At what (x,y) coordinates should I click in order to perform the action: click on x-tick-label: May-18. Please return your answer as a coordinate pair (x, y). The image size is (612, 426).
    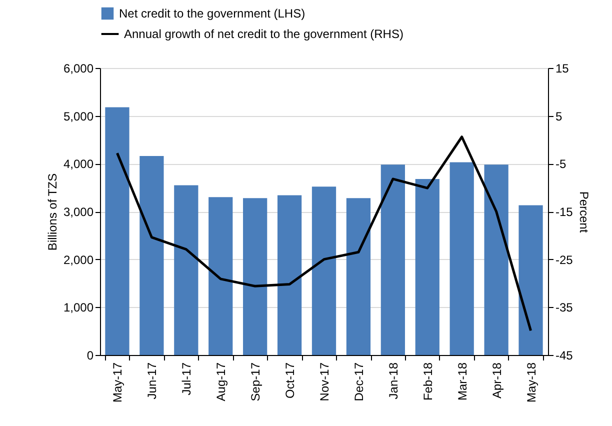
    Looking at the image, I should click on (531, 382).